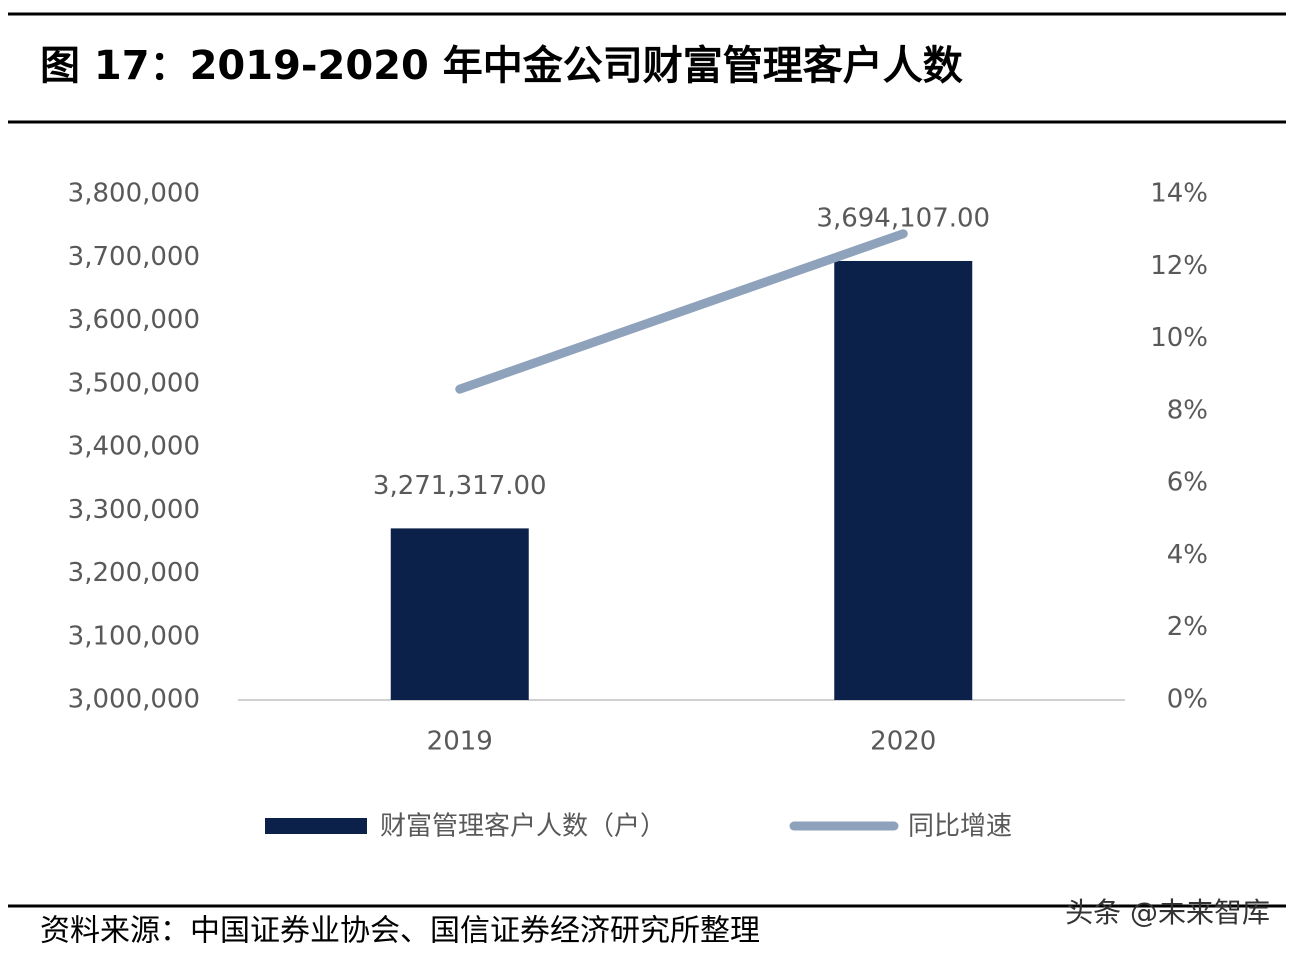 The width and height of the screenshot is (1298, 958). What do you see at coordinates (460, 742) in the screenshot?
I see `x-tick-label: 2019` at bounding box center [460, 742].